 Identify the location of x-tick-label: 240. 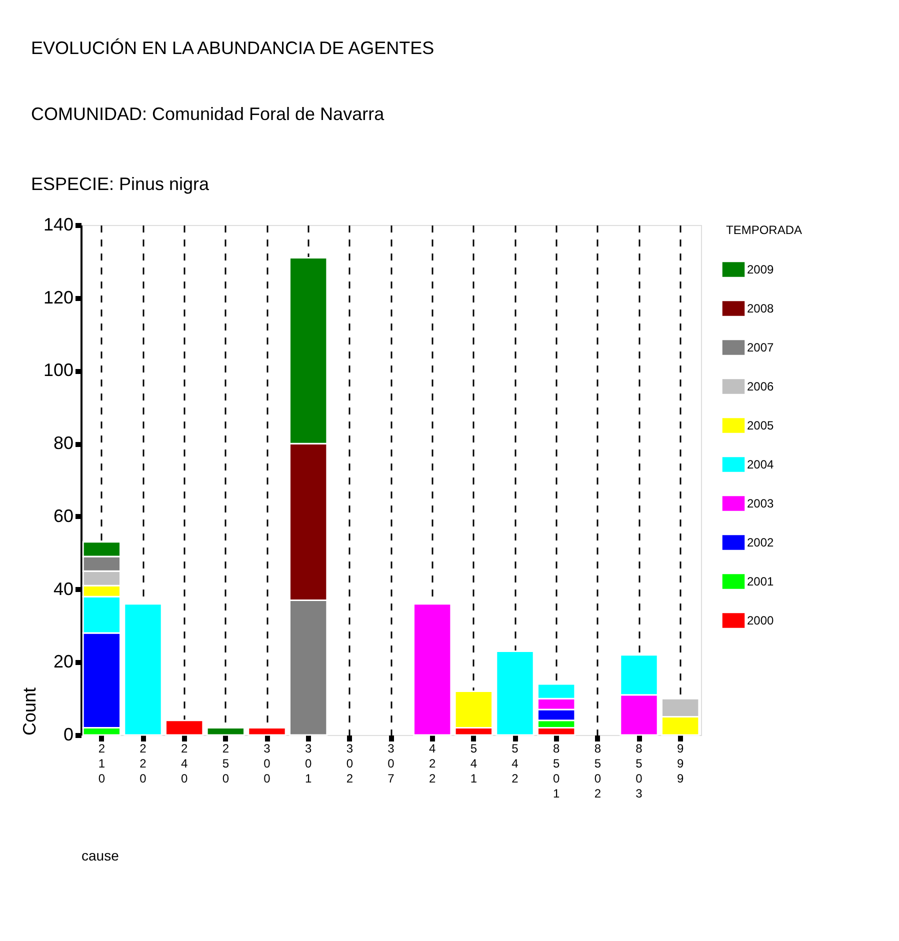
(184, 764).